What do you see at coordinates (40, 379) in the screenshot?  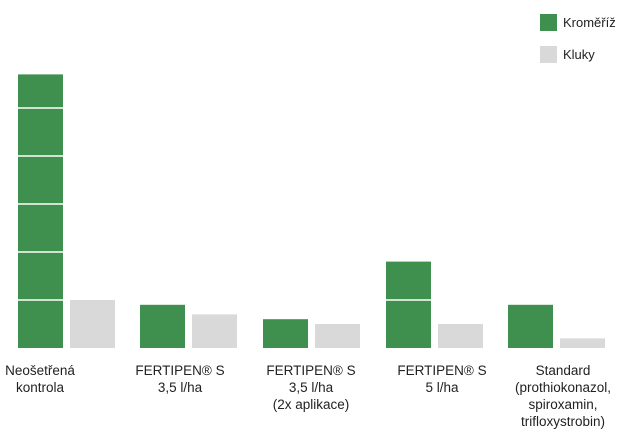 I see `category-label-untreated: Neošetřená kontrola` at bounding box center [40, 379].